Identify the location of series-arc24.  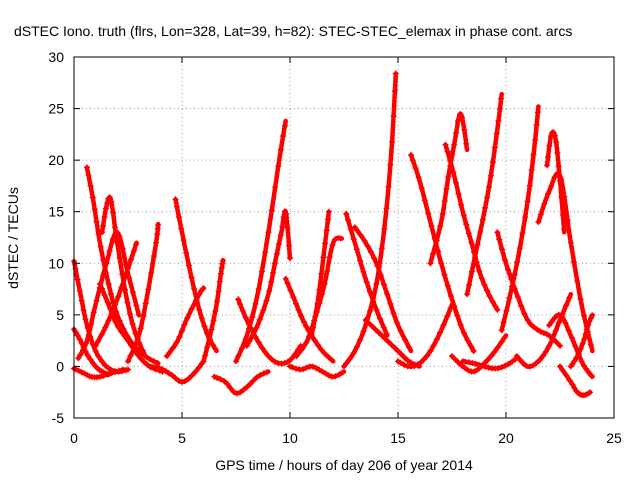
(382, 289).